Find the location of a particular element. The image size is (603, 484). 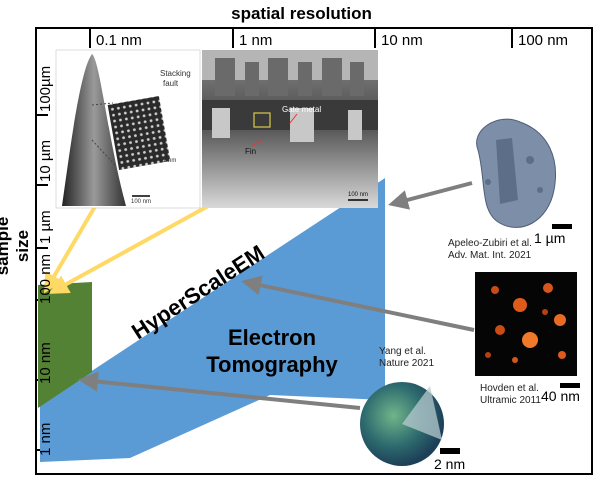

apeleo-particle-image is located at coordinates (524, 173).